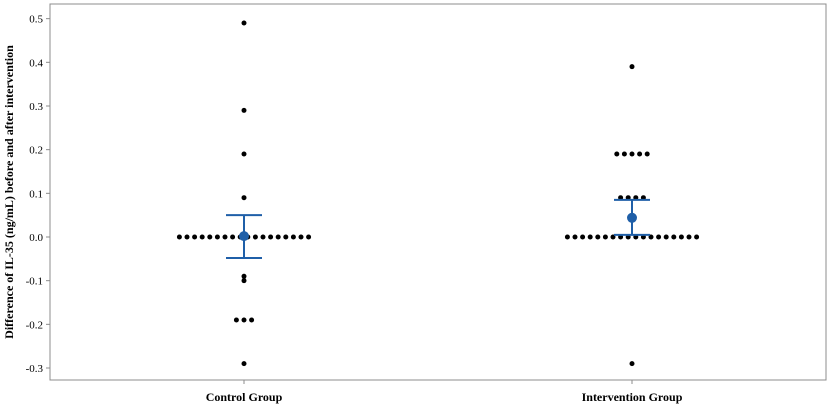  What do you see at coordinates (36, 63) in the screenshot?
I see `y-tick-label: 0.4` at bounding box center [36, 63].